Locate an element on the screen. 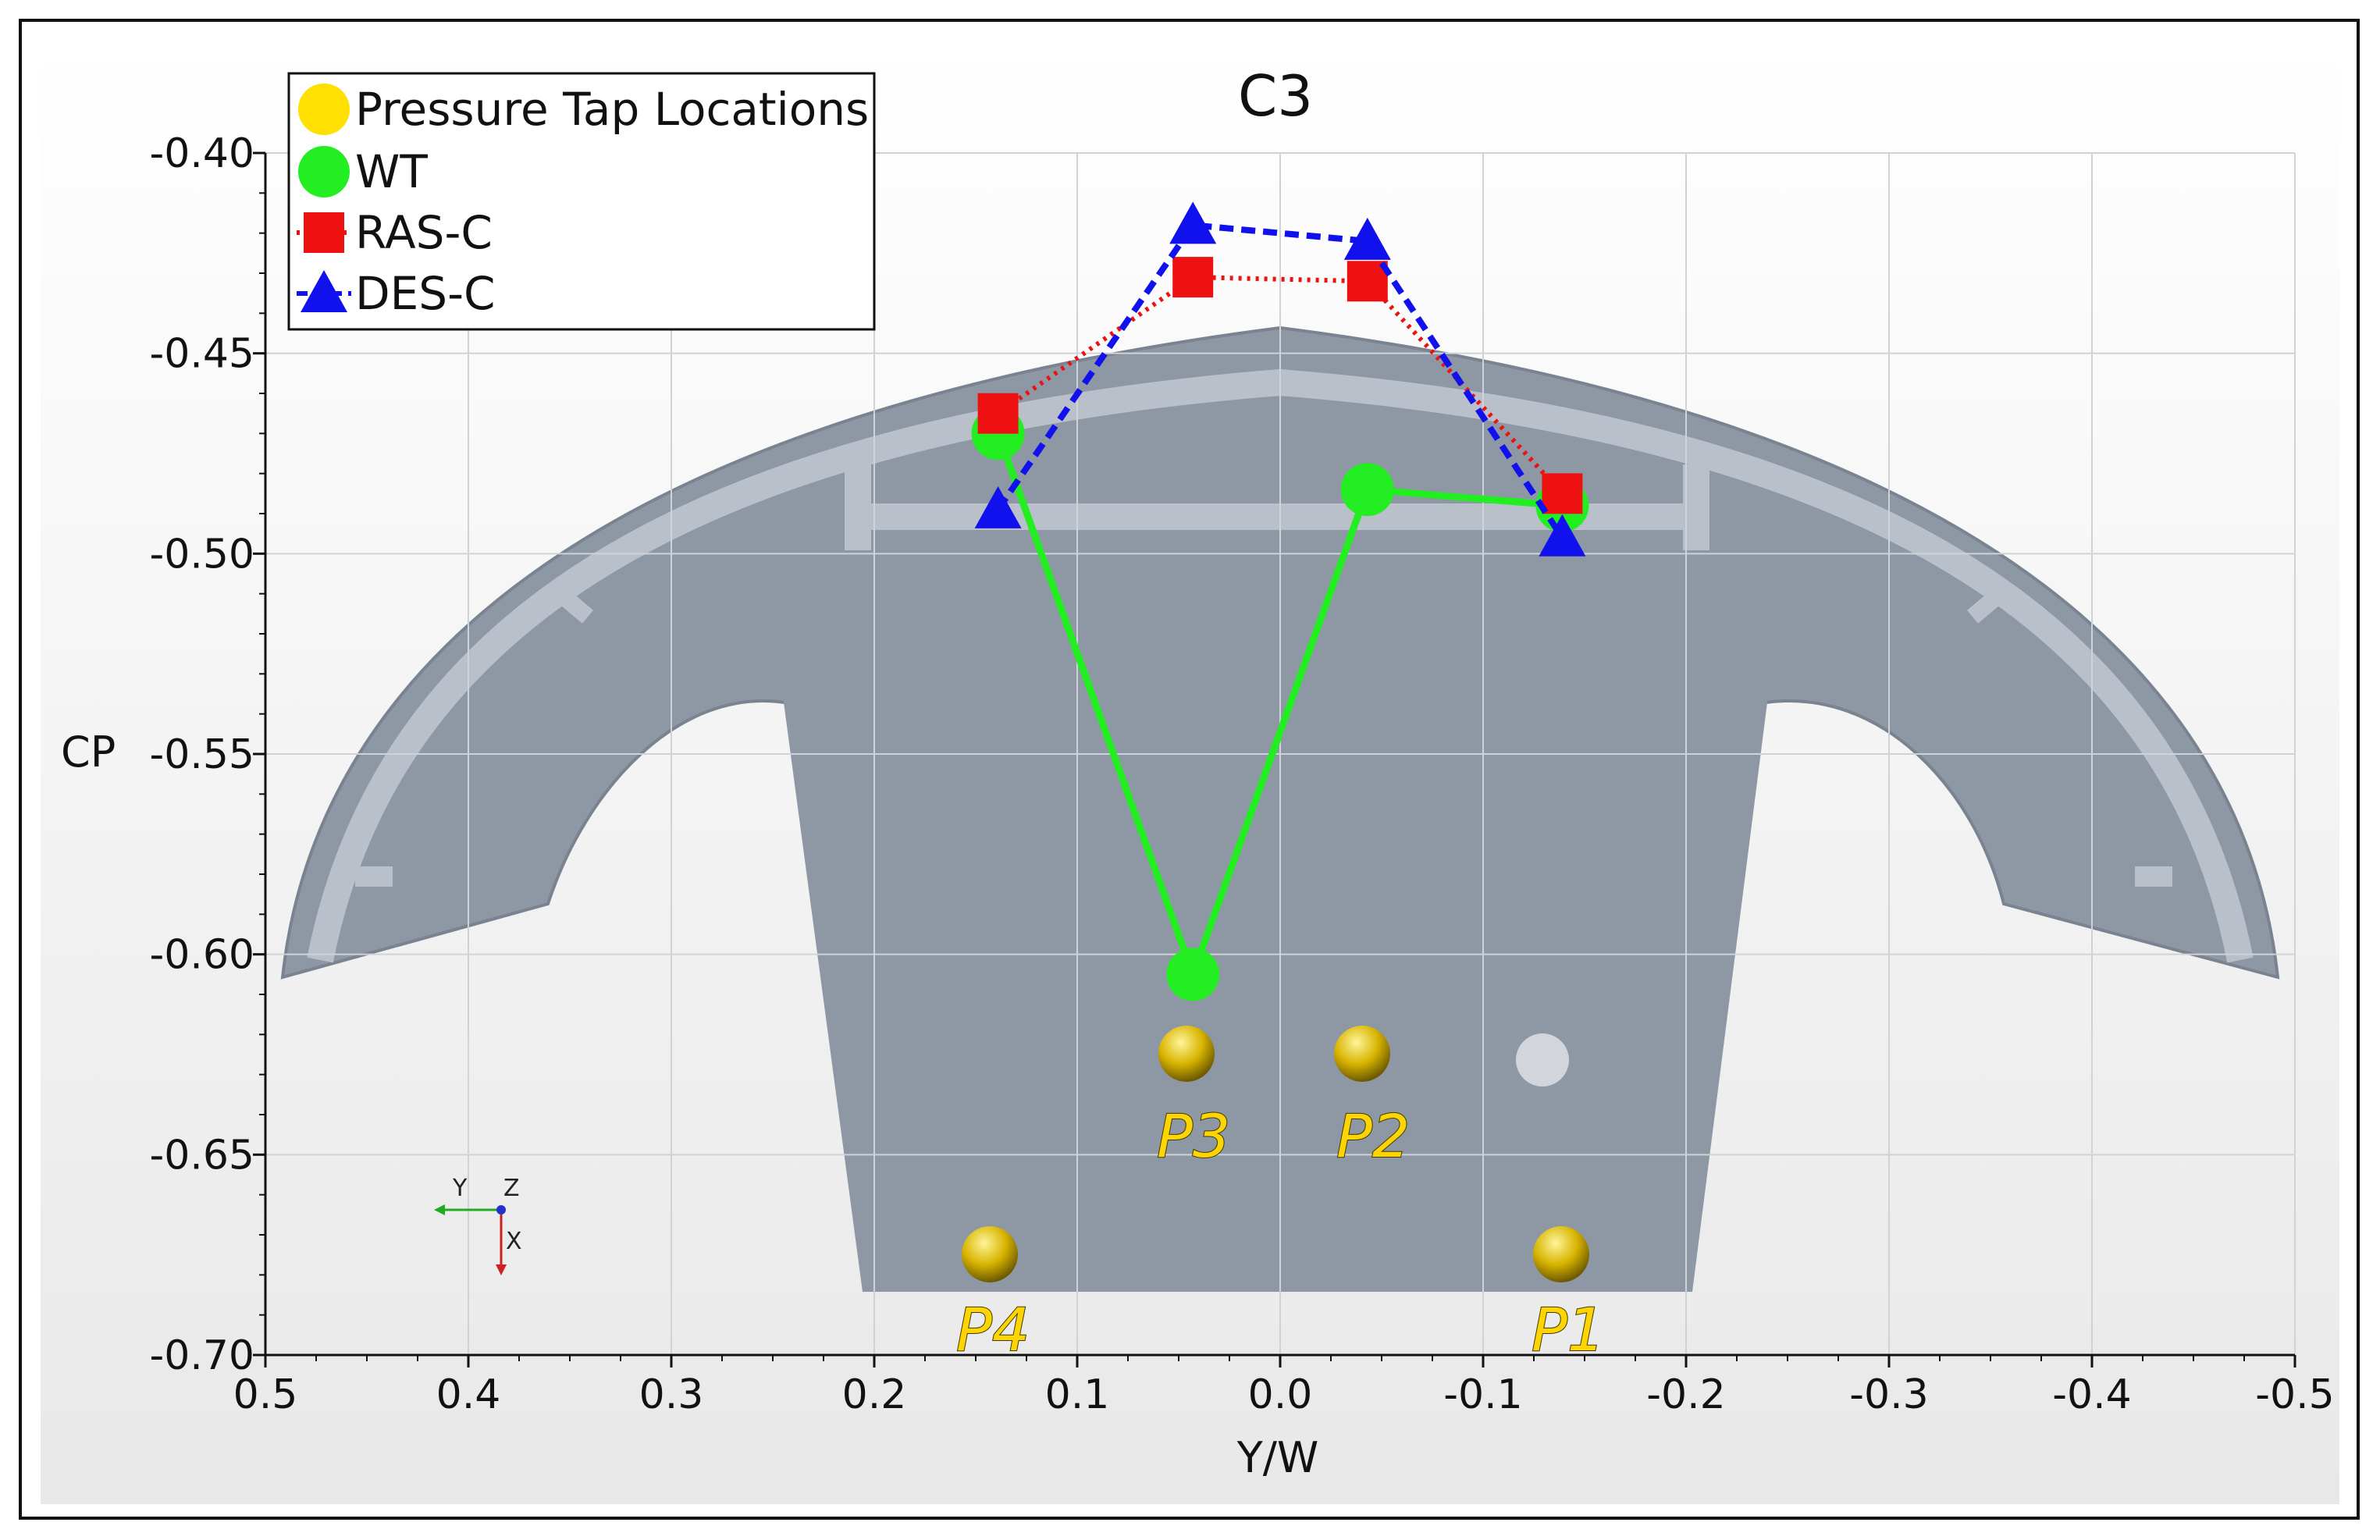 This screenshot has width=2380, height=1540. x-tick-label: -0.4 is located at coordinates (2091, 1394).